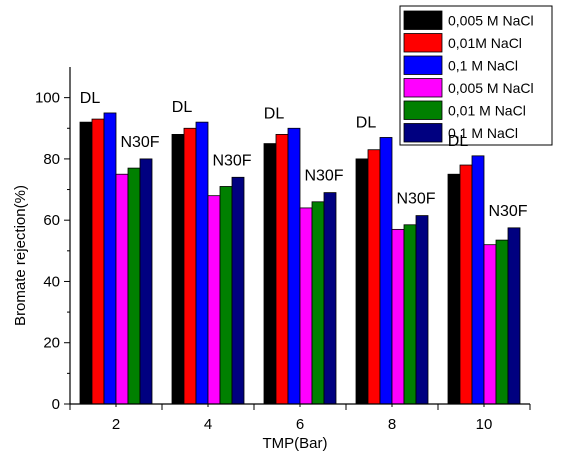 The height and width of the screenshot is (456, 565). I want to click on x-tick-label: 10, so click(484, 424).